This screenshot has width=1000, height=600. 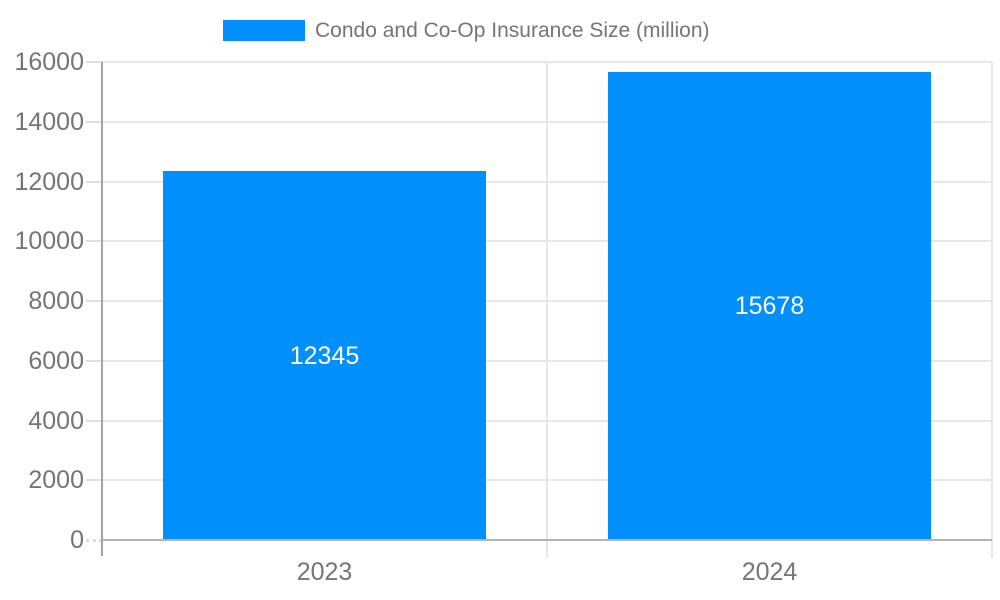 I want to click on y-tick-label: 0, so click(x=77, y=540).